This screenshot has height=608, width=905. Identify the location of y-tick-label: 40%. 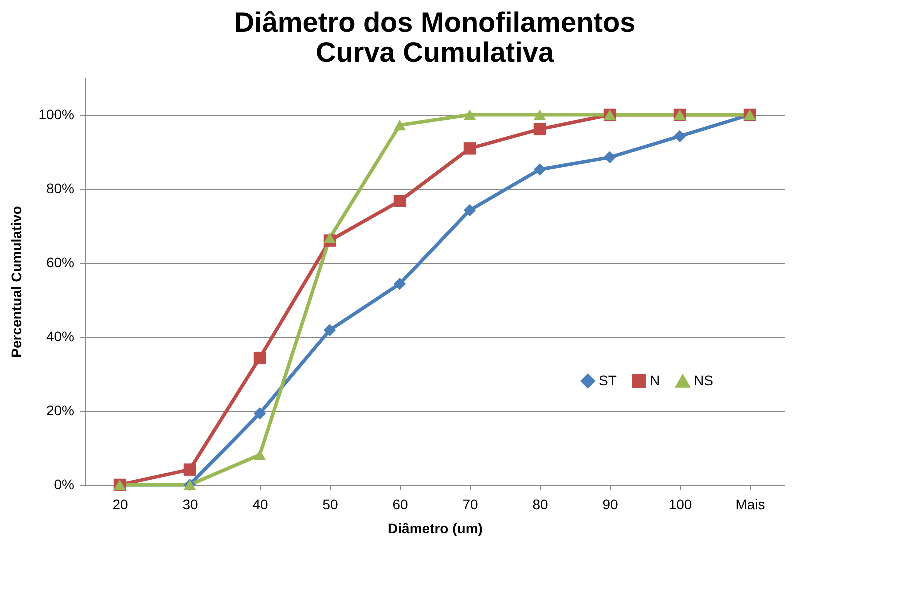
(60, 336).